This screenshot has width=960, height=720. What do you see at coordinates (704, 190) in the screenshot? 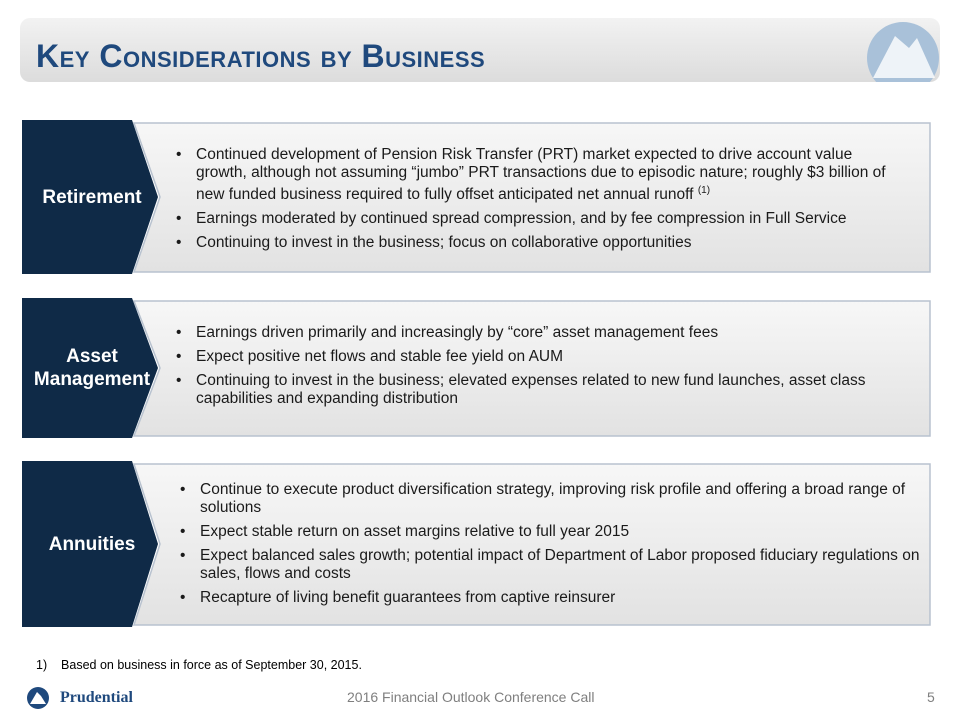
I see `footnote-ref: (1)` at bounding box center [704, 190].